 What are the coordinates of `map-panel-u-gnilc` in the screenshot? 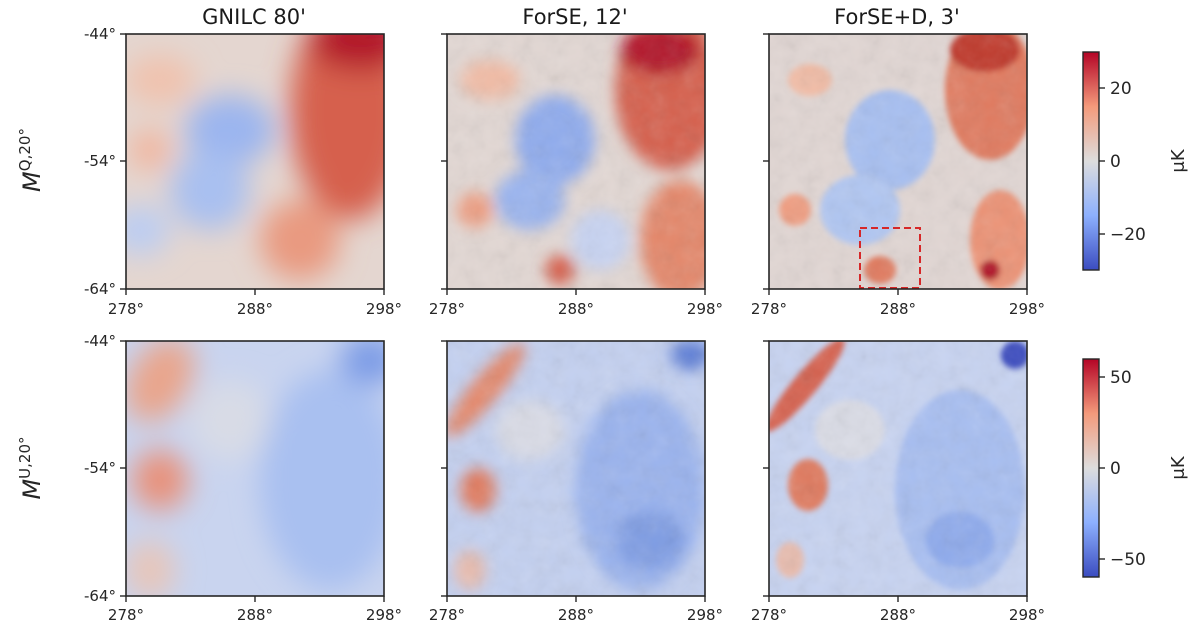 It's located at (255, 468).